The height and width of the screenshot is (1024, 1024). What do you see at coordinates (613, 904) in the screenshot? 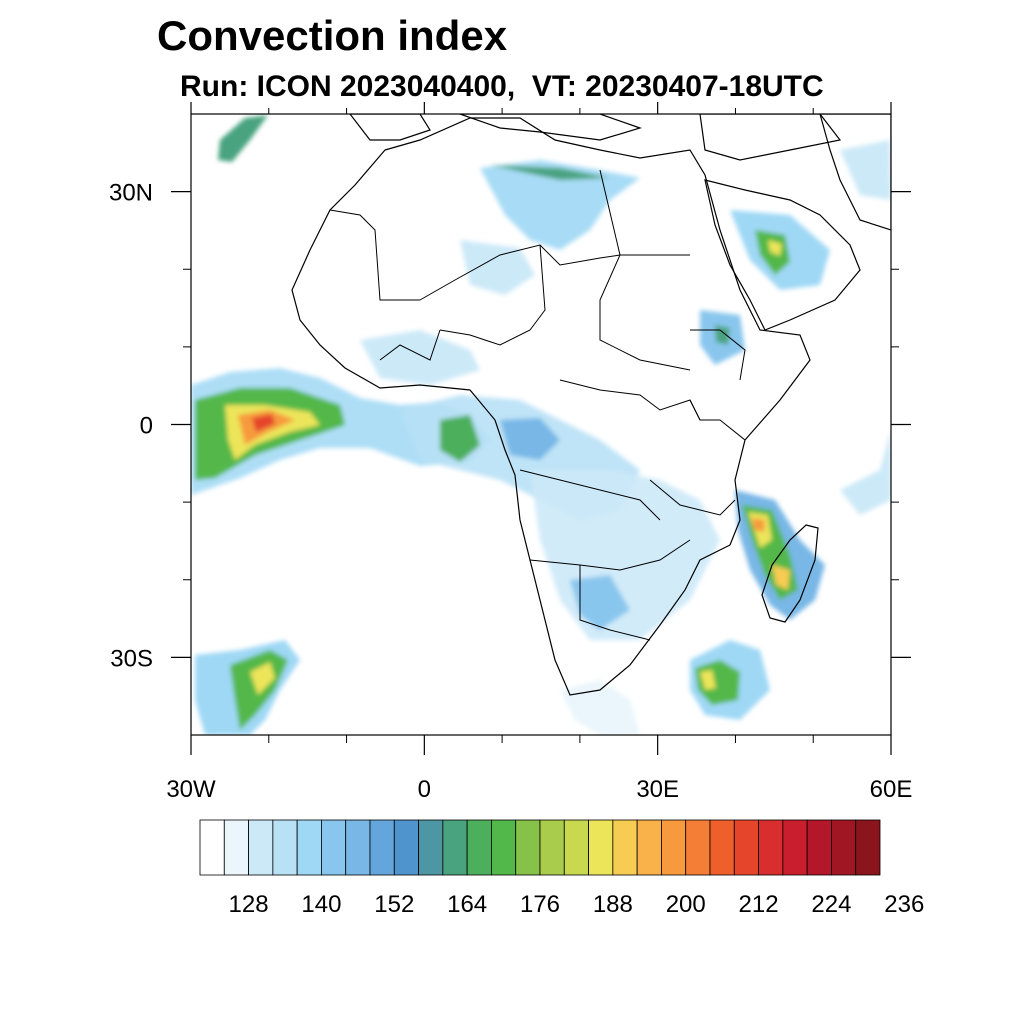
I see `colorbar-label: 188` at bounding box center [613, 904].